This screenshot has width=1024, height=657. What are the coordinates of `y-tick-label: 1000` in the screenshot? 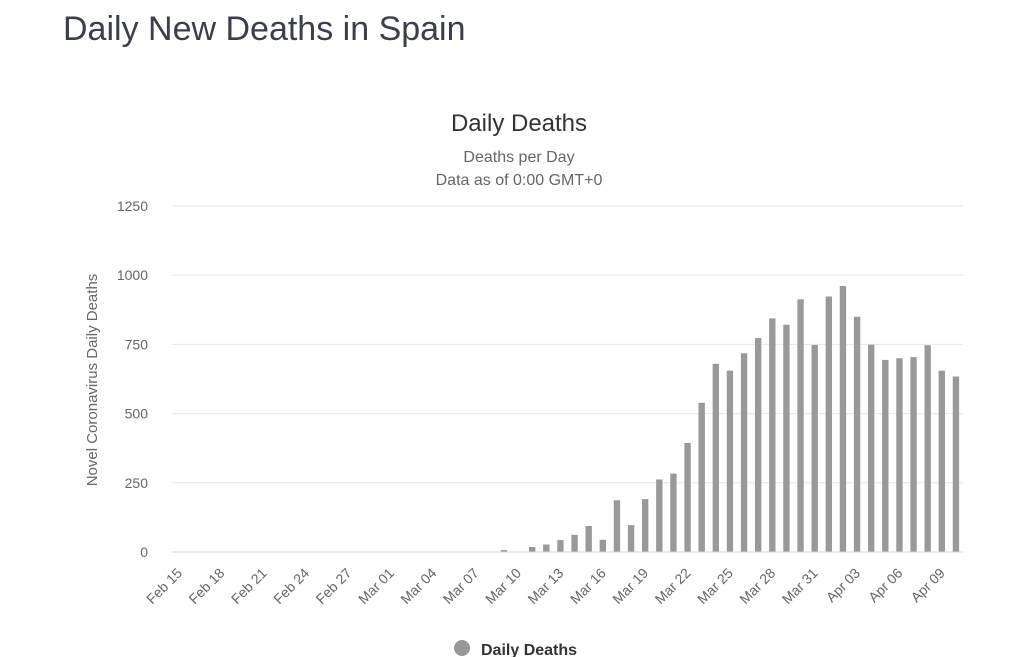 It's located at (132, 275).